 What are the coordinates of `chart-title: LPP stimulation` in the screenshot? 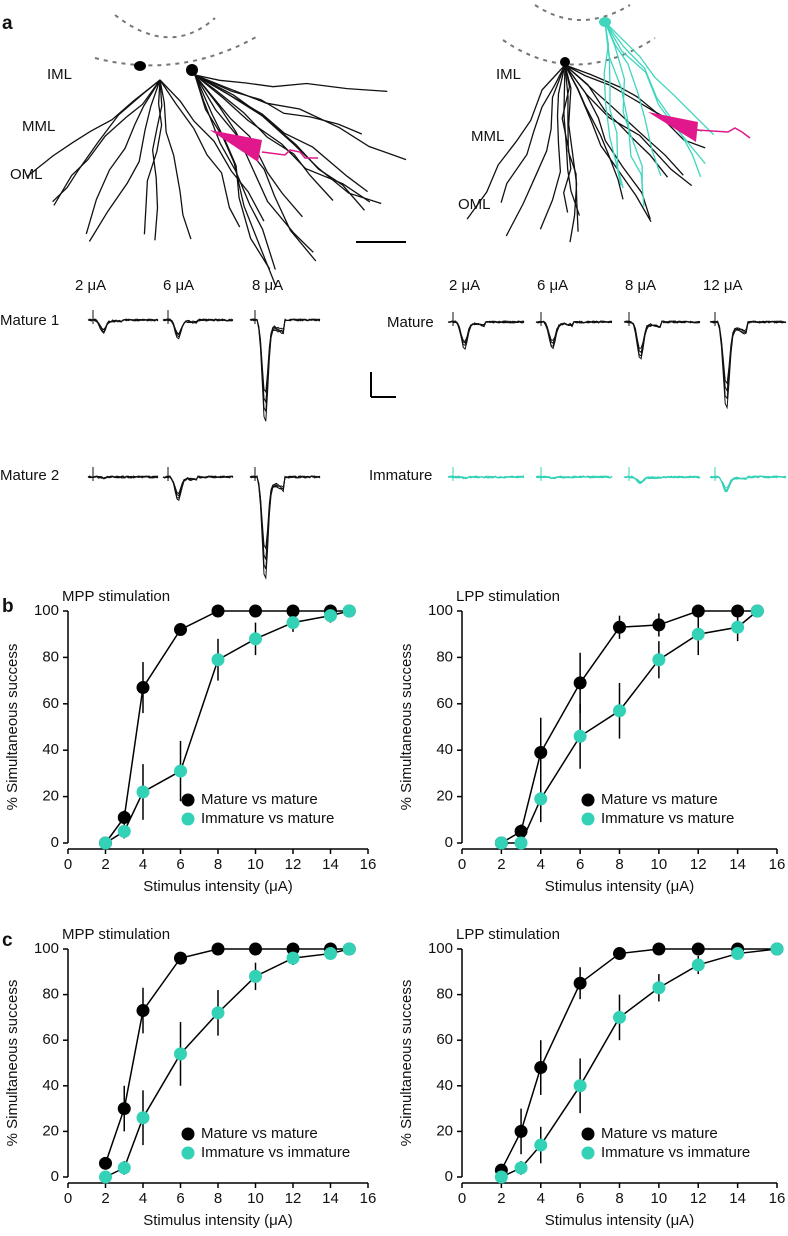 It's located at (508, 934).